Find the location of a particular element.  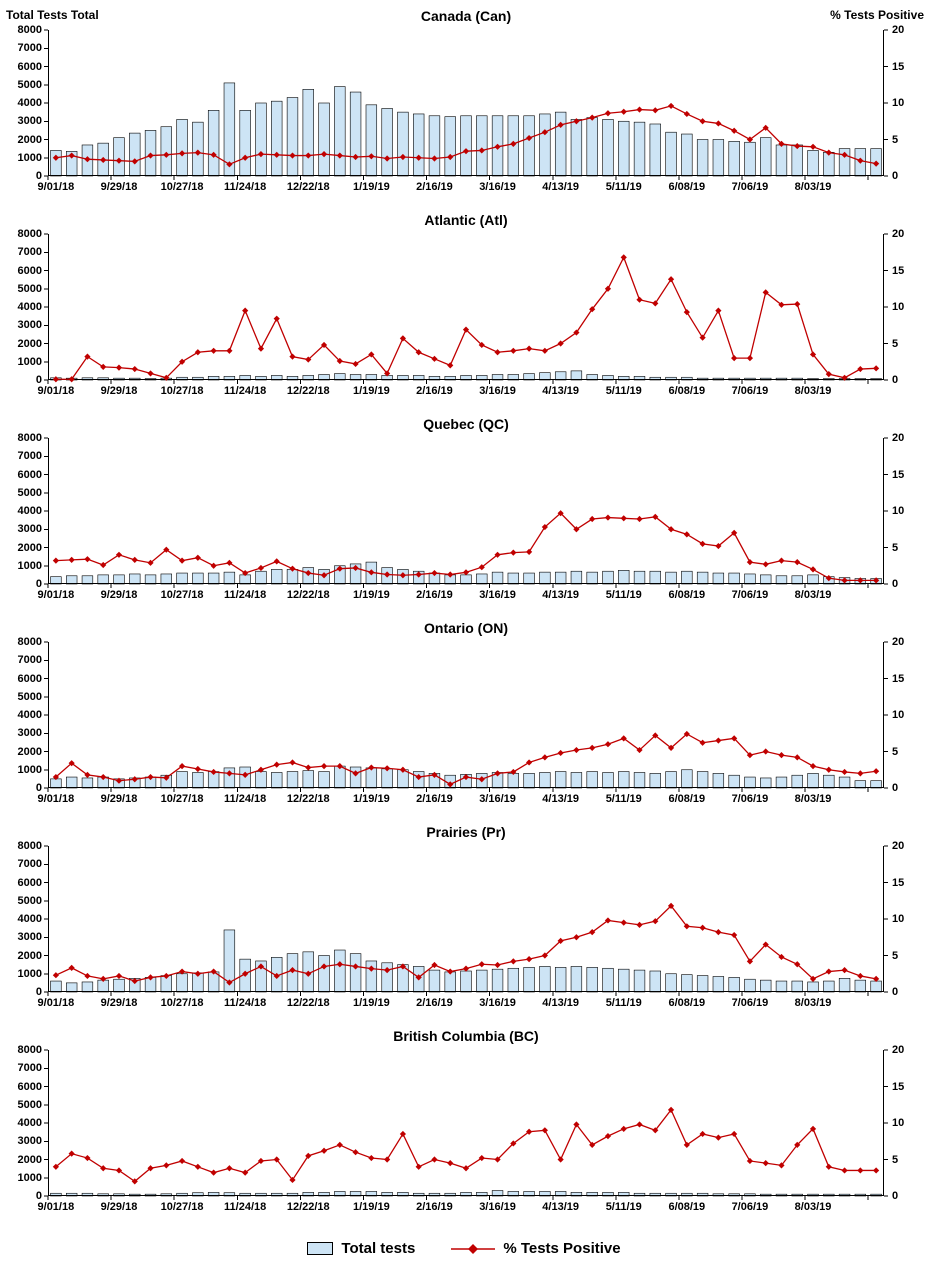

pct-positive-series is located at coordinates (466, 1145).